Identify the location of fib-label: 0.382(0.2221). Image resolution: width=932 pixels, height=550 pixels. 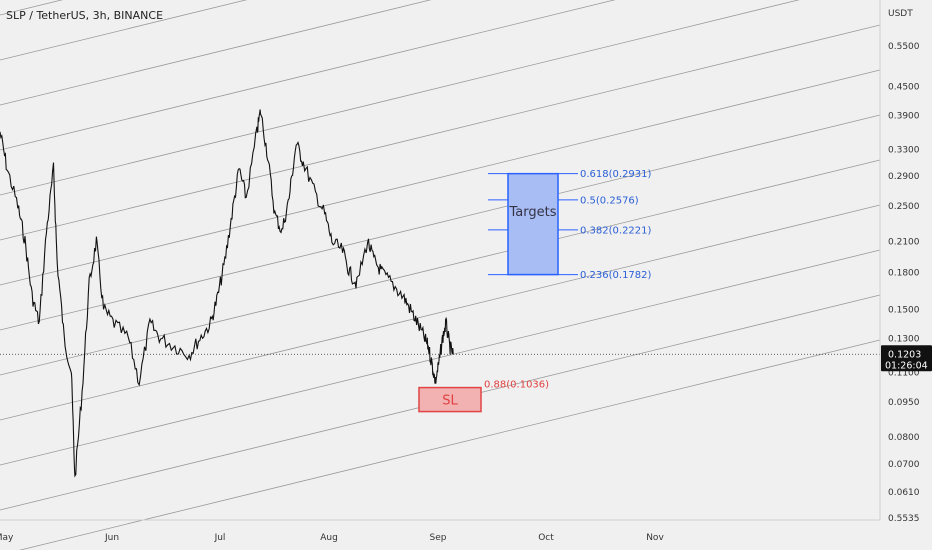
(616, 230).